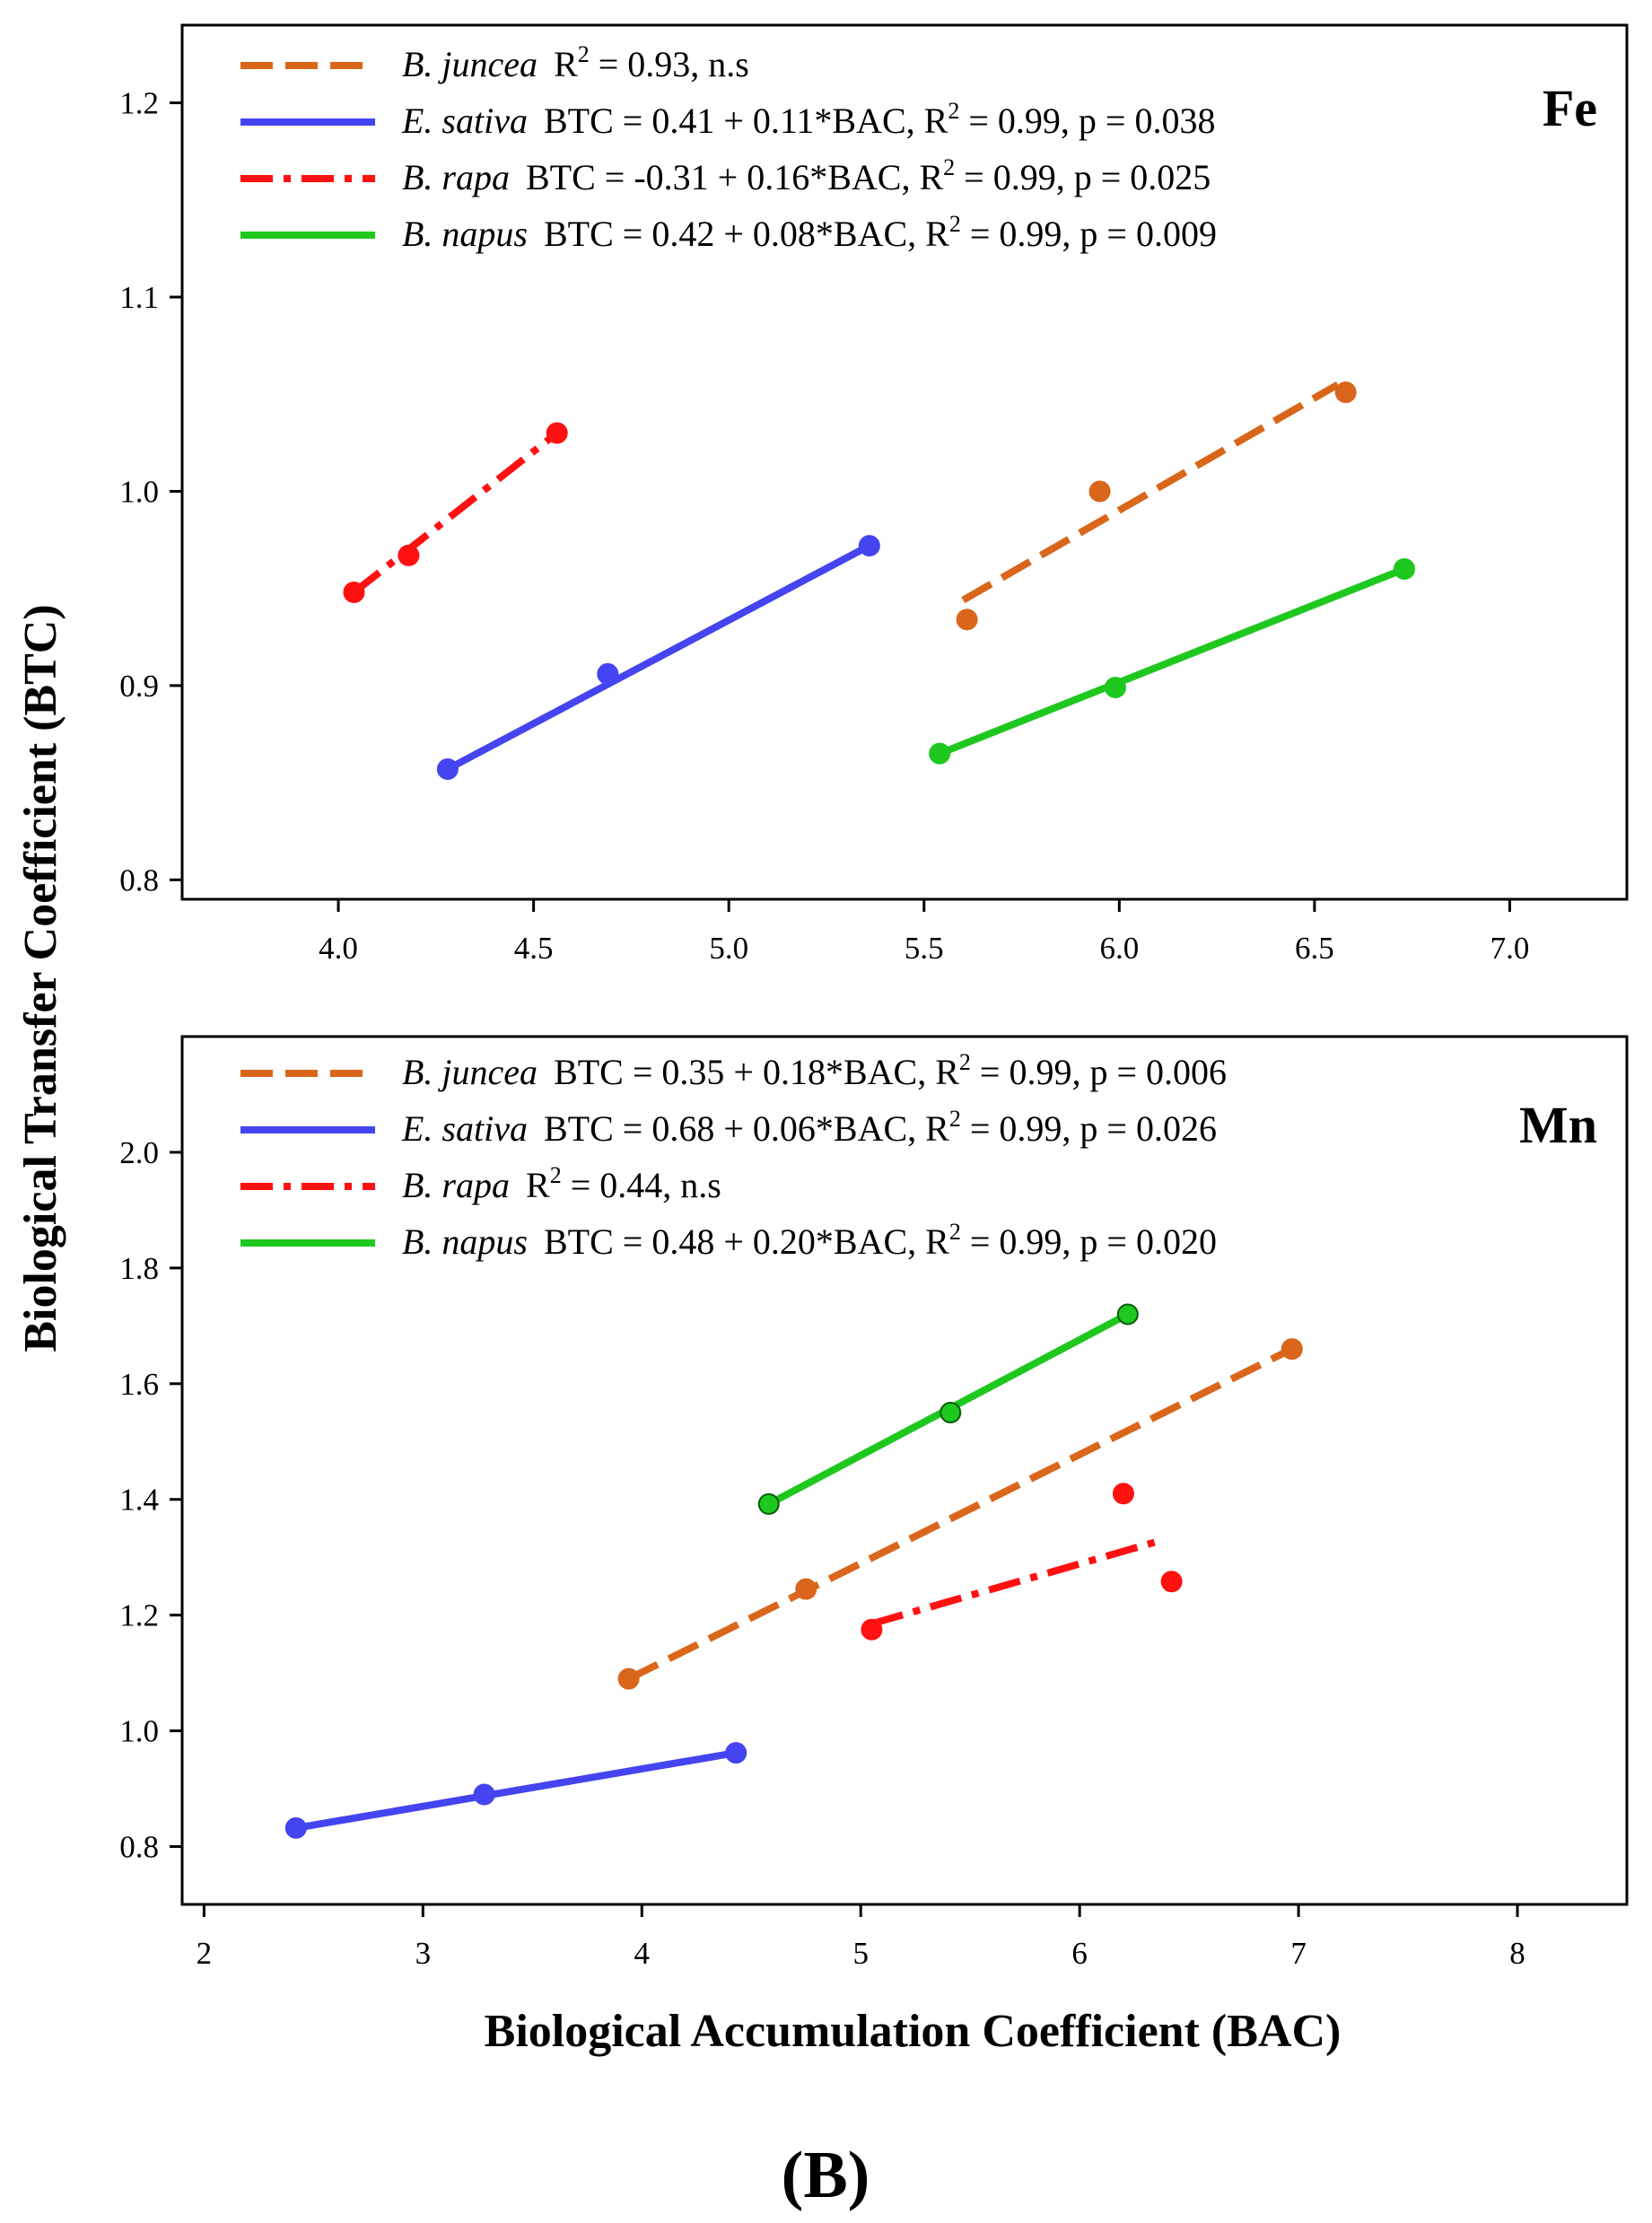 The image size is (1652, 2223). Describe the element at coordinates (534, 948) in the screenshot. I see `fe-x-tick-label: 4.5` at that location.